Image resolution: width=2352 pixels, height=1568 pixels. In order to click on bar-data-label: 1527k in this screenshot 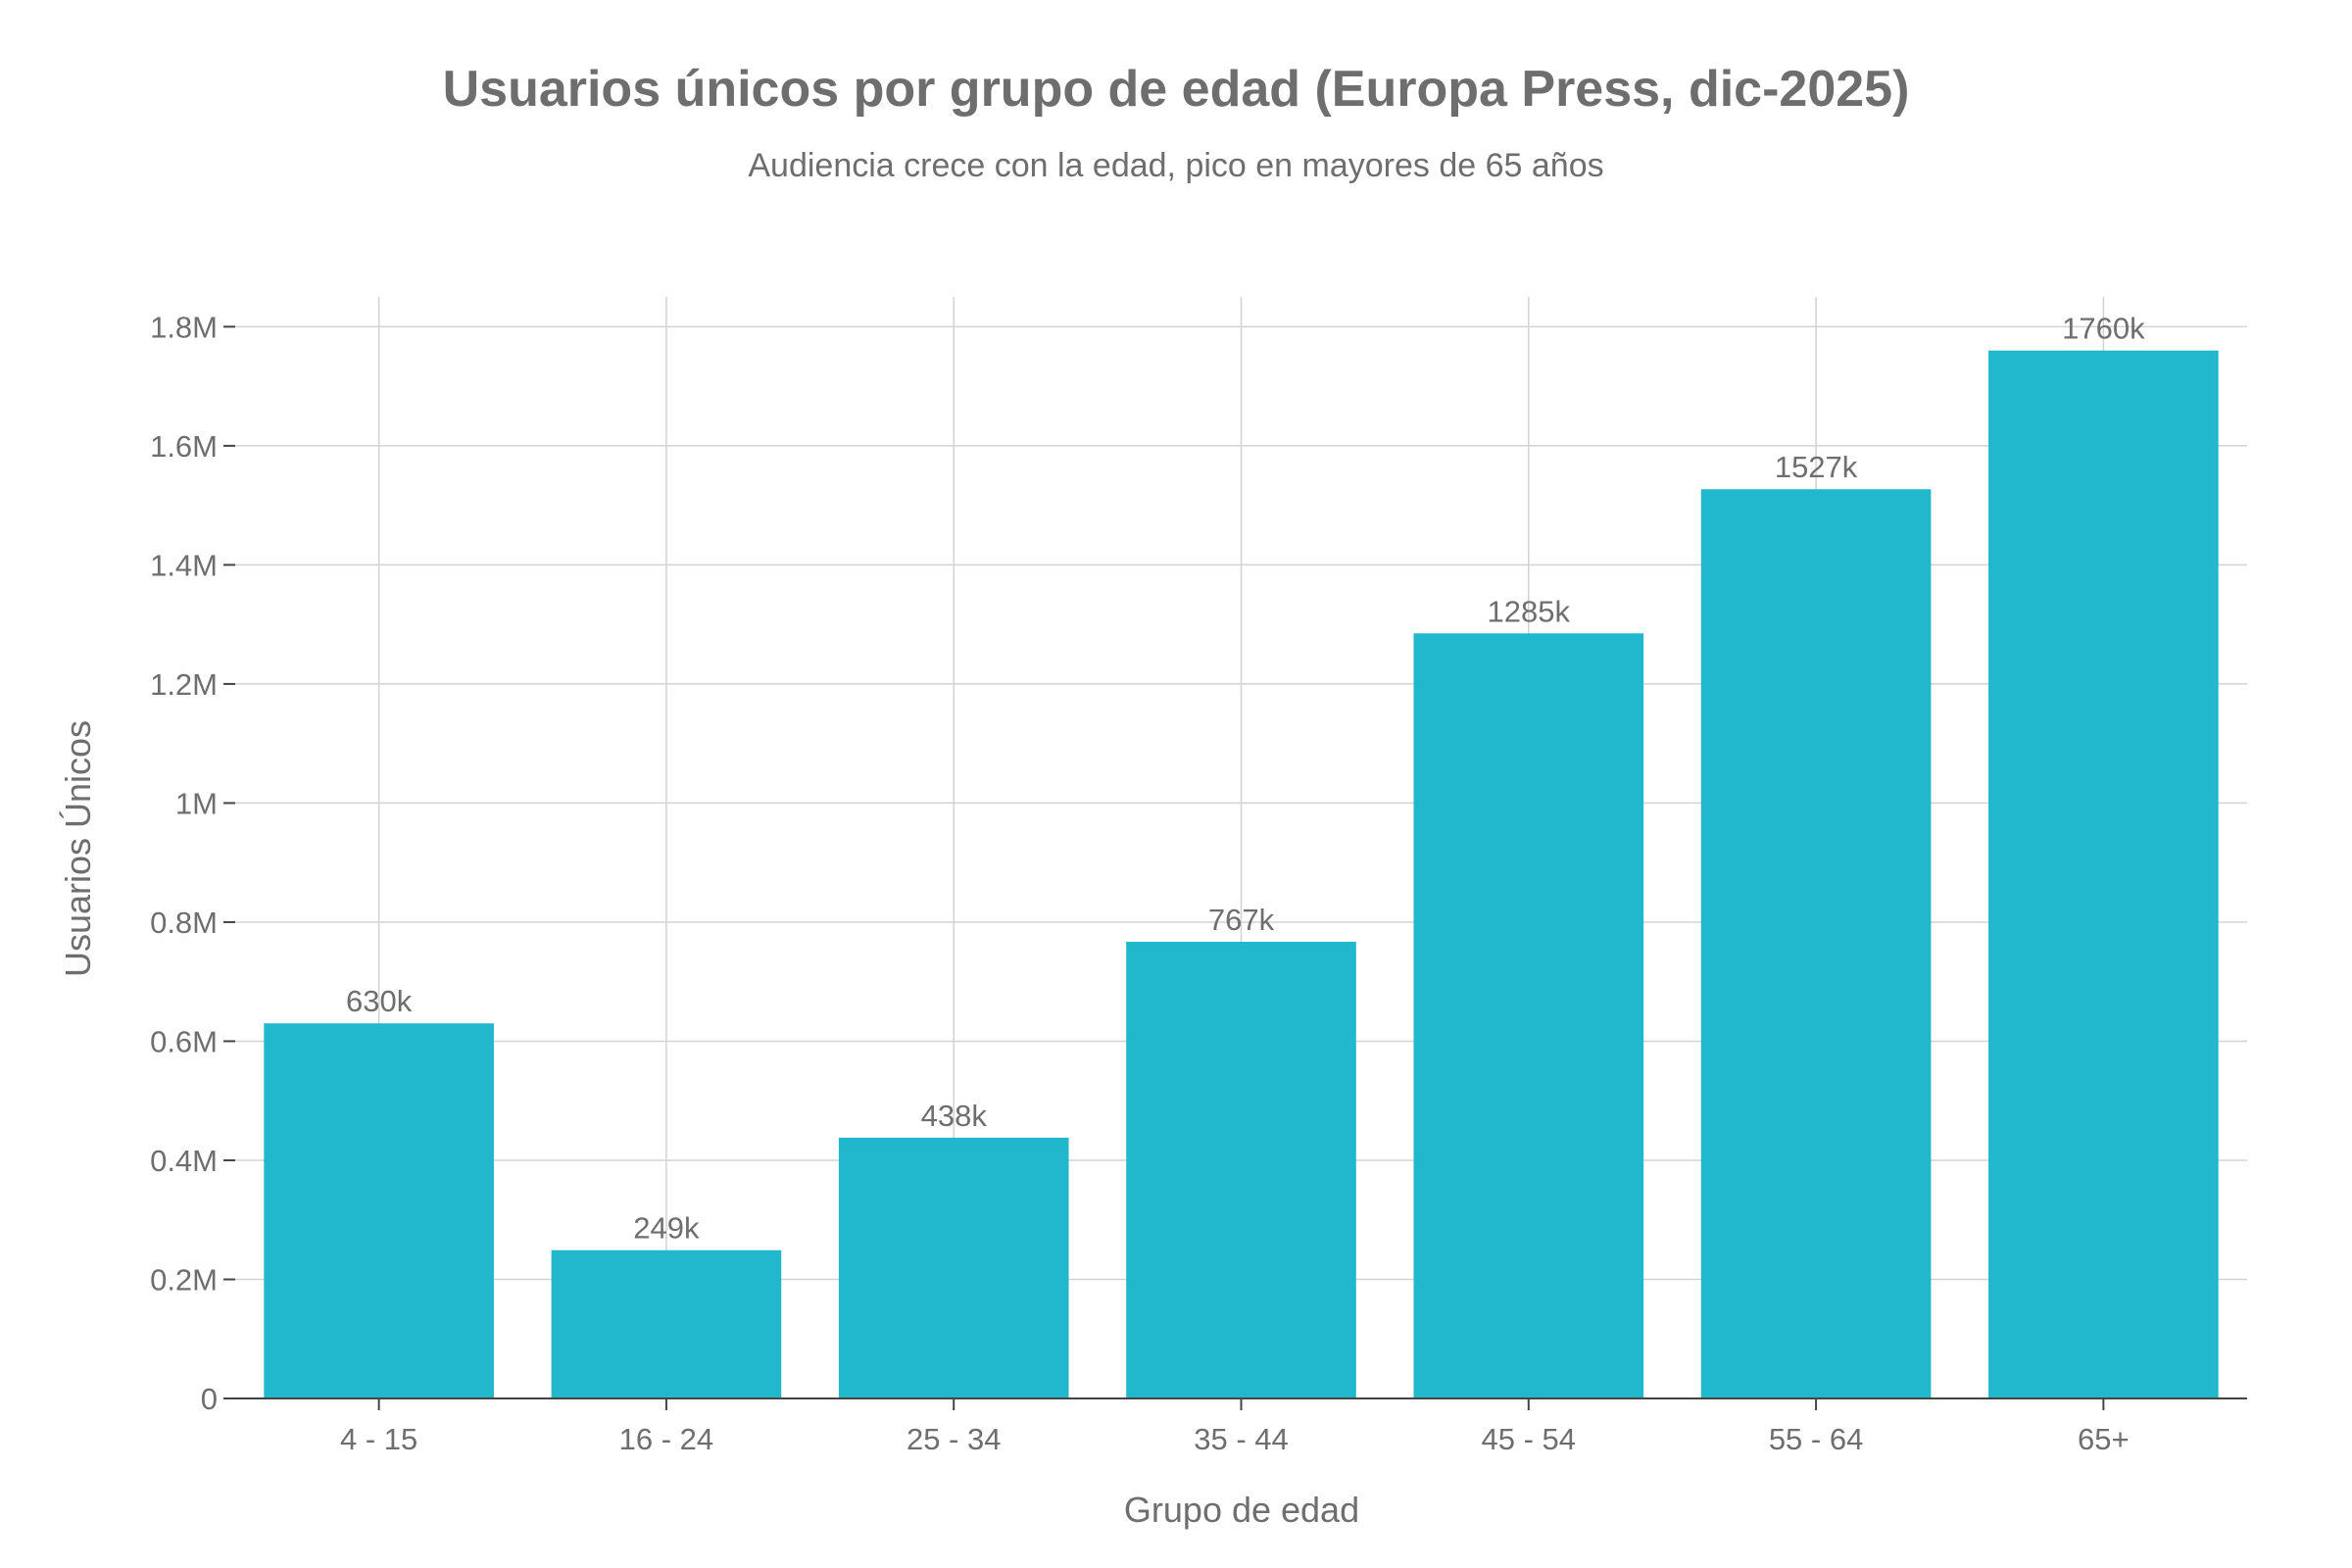, I will do `click(1816, 467)`.